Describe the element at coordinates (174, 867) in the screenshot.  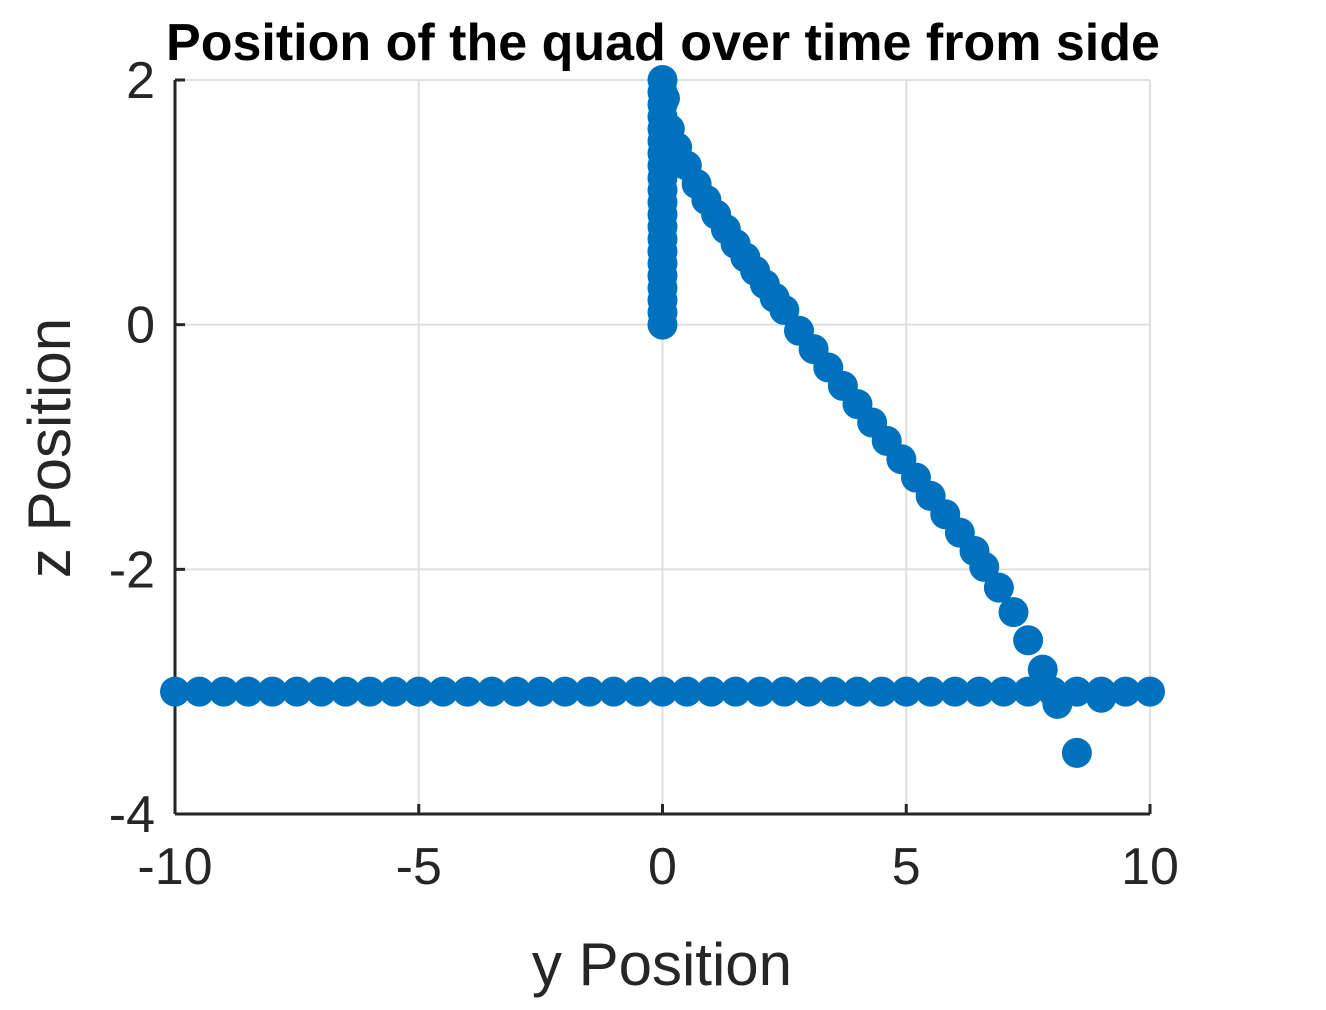
I see `x-tick-label: -10` at that location.